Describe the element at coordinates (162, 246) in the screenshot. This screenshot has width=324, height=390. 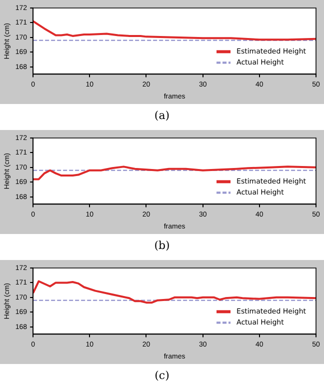
I see `text: (b)` at that location.